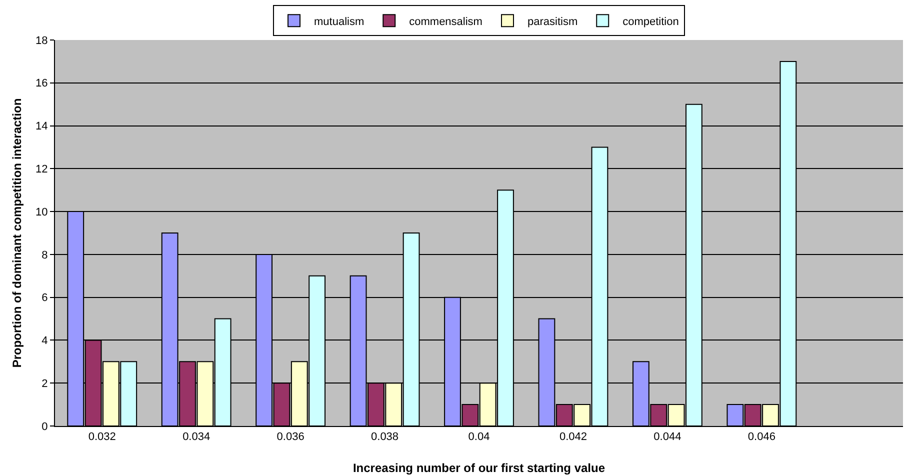  Describe the element at coordinates (42, 84) in the screenshot. I see `y-tick-label: 16` at that location.